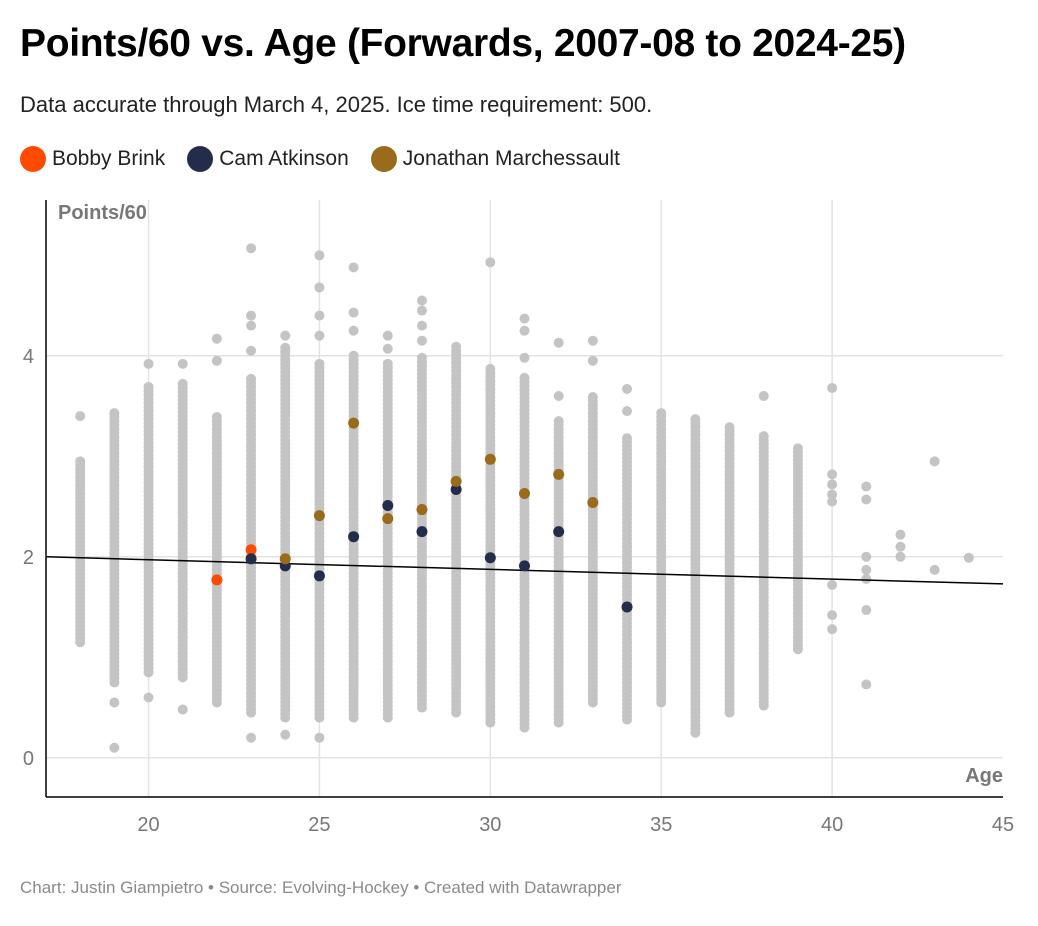  I want to click on x-tick-label: 35, so click(661, 825).